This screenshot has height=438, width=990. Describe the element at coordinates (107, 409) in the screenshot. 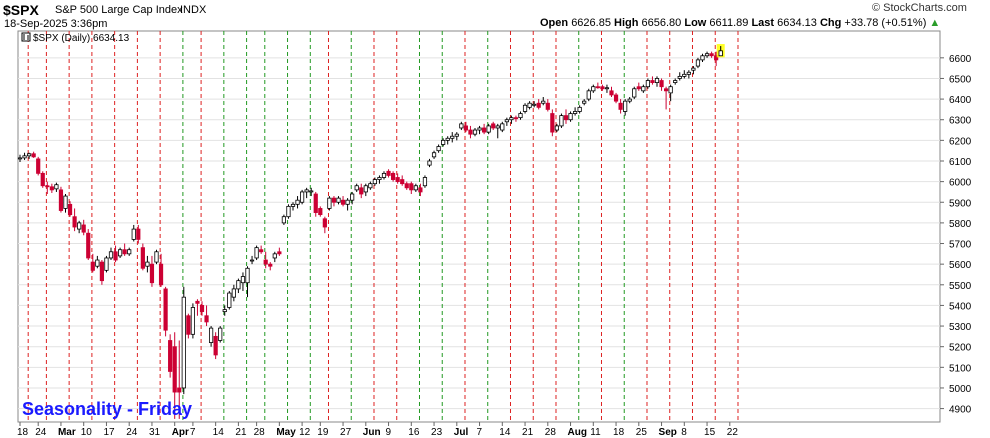

I see `seasonality-annotation: Seasonality - Friday` at that location.